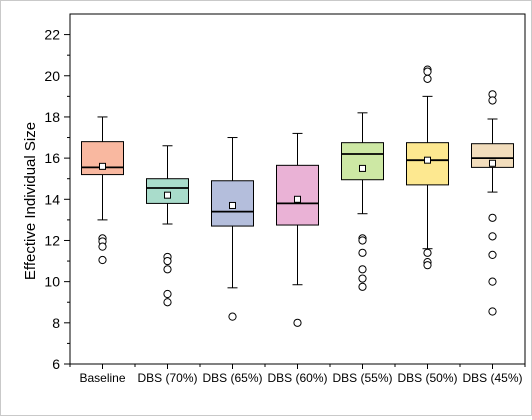  I want to click on y-tick-label: 14, so click(52, 199).